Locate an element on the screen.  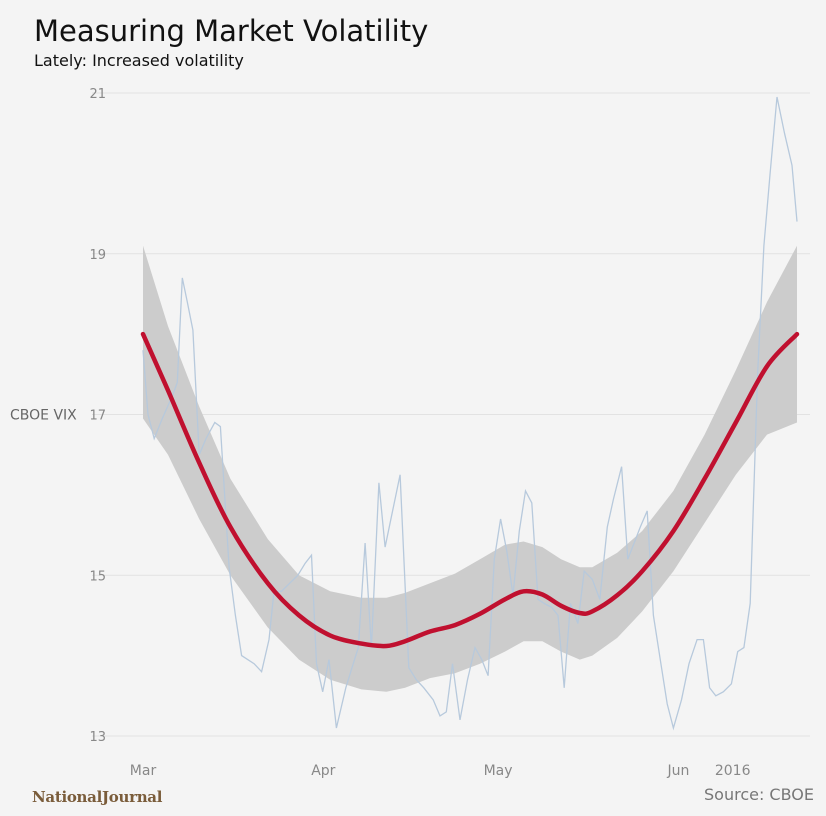
x-tick-label: May is located at coordinates (498, 771).